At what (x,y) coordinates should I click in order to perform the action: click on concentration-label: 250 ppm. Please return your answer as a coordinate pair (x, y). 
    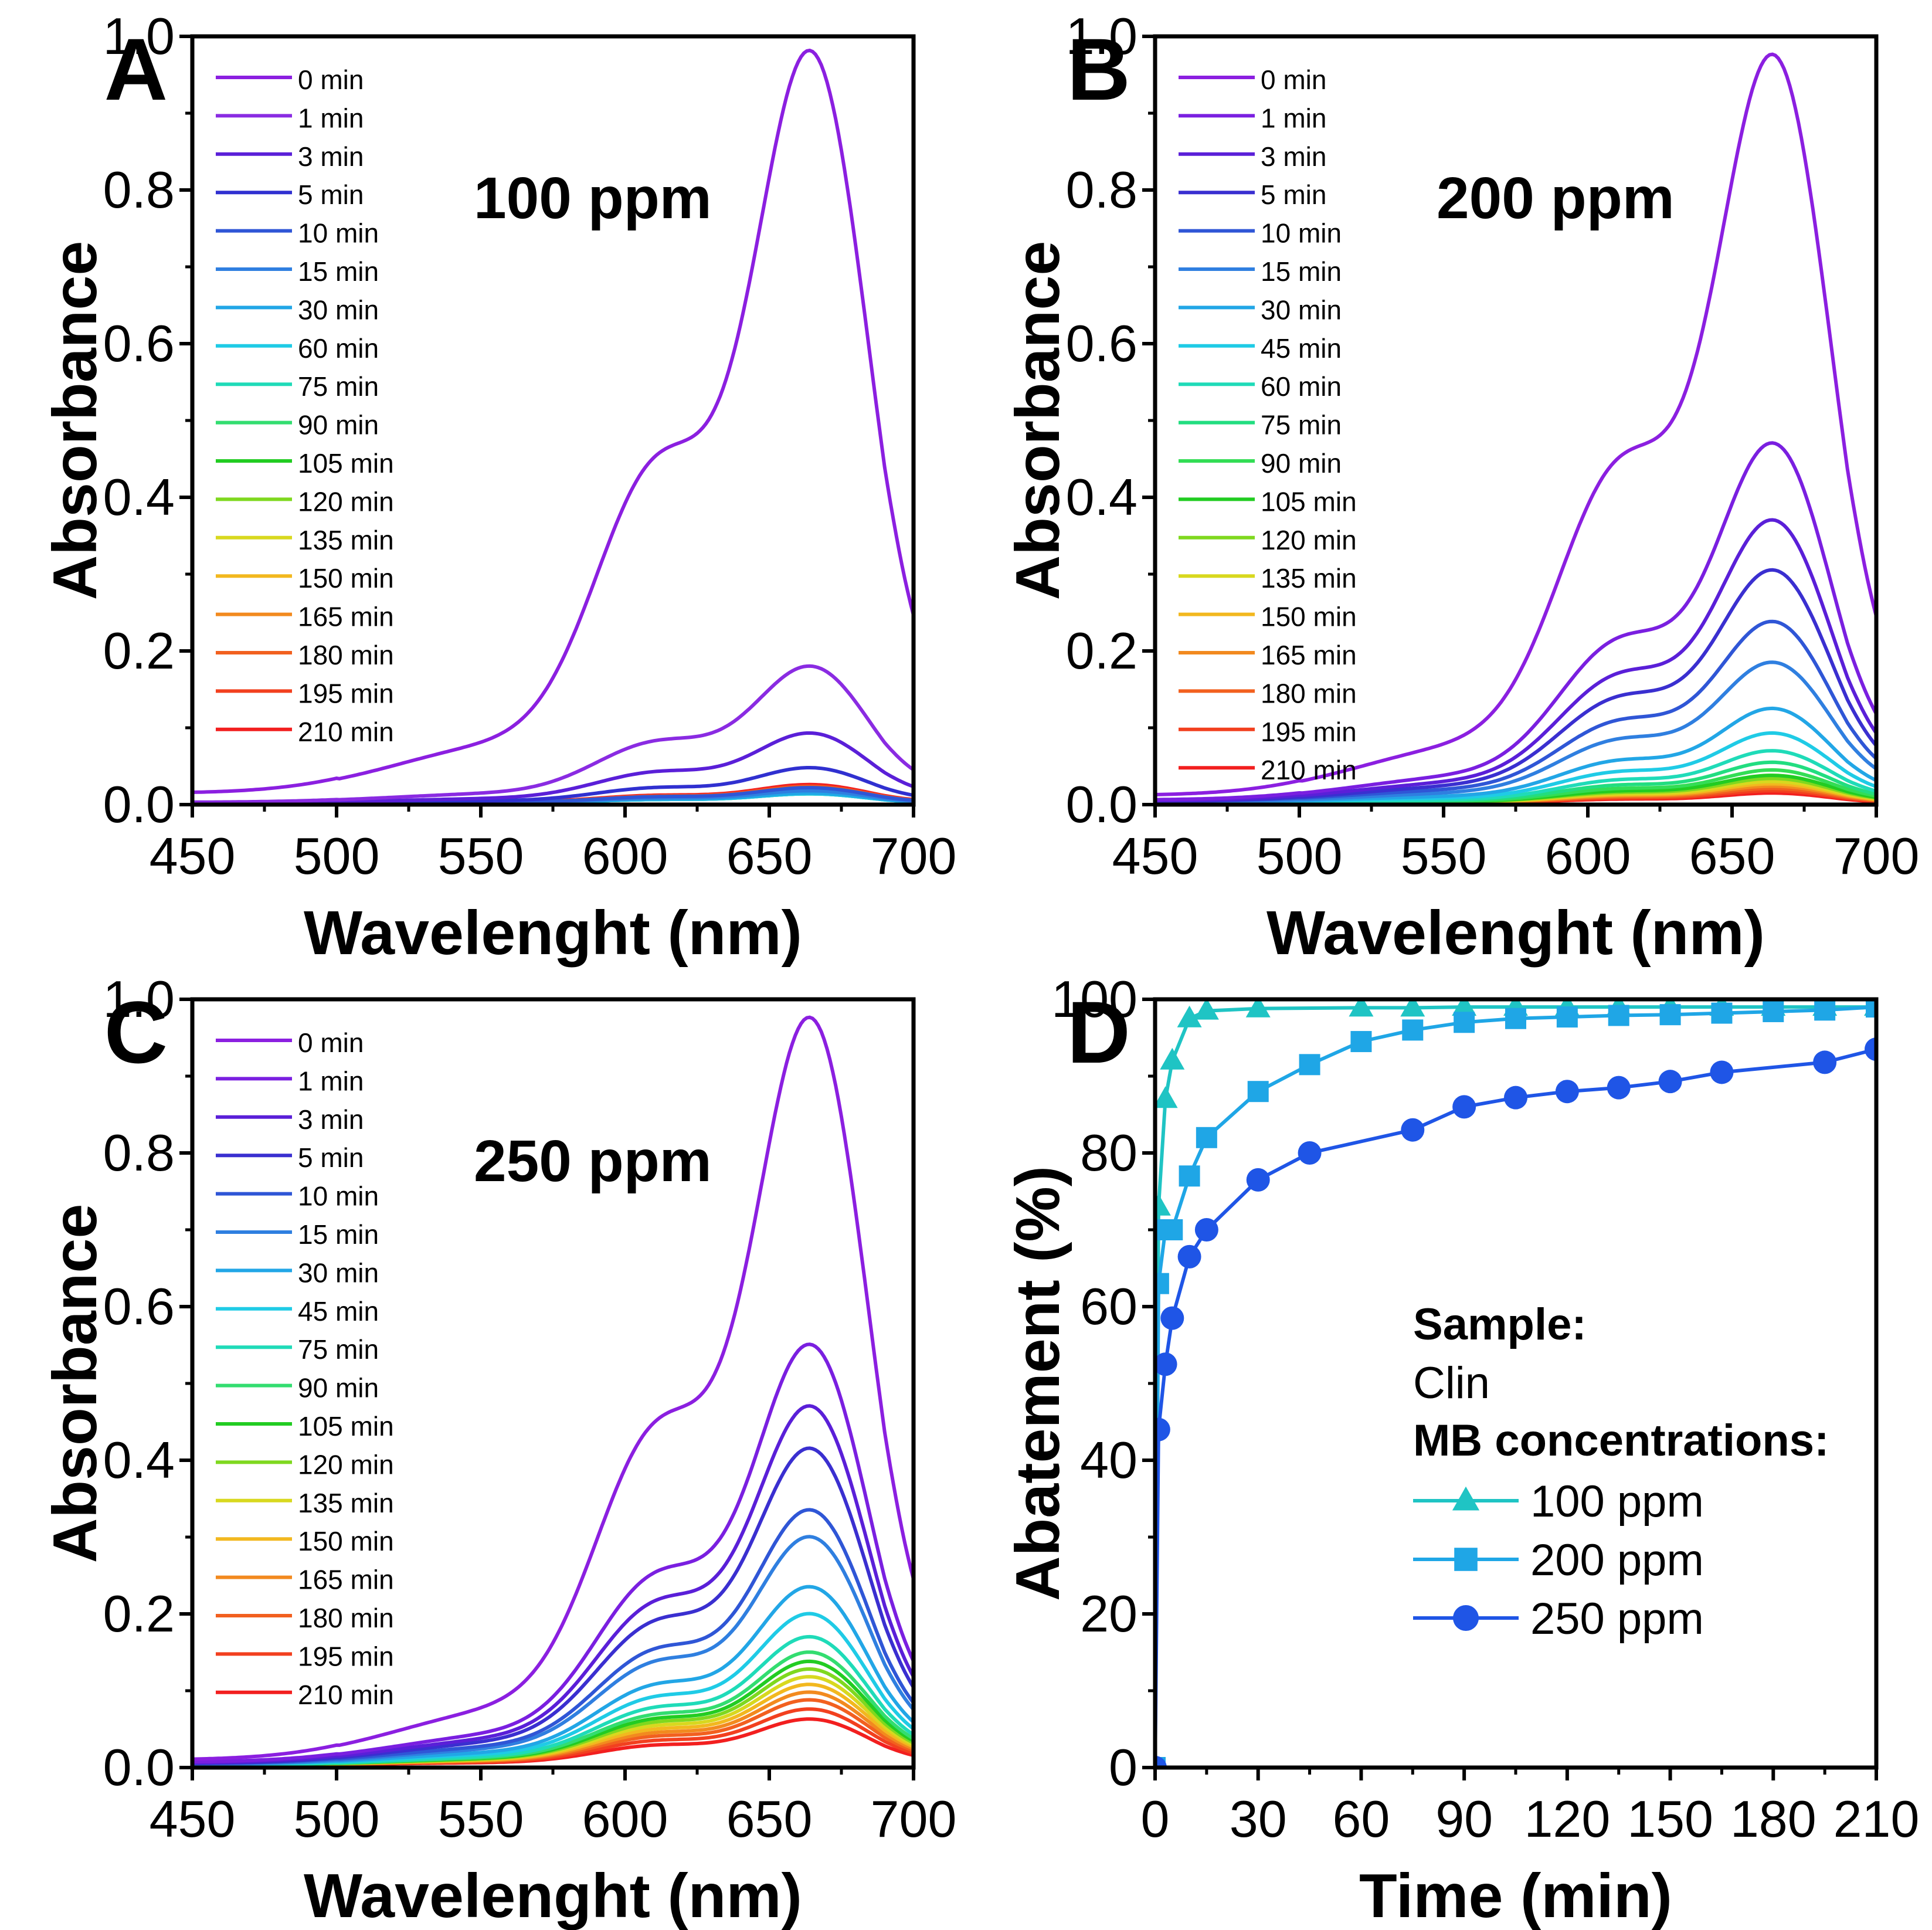
    Looking at the image, I should click on (593, 1161).